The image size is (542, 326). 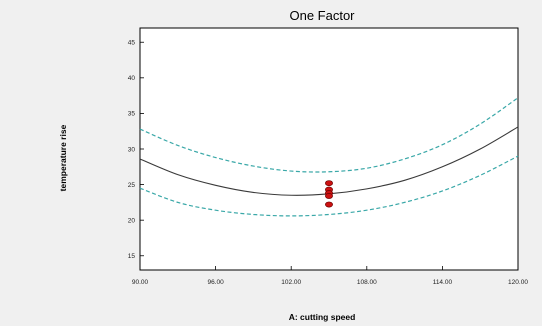 I want to click on x-axis-label: A: cutting speed, so click(x=322, y=317).